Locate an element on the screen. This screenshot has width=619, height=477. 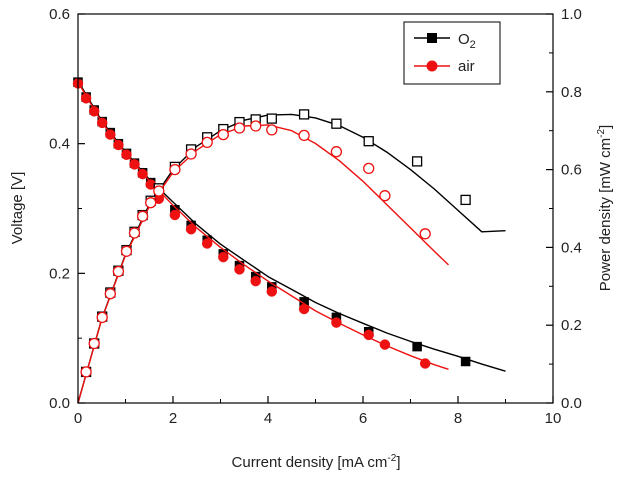
y2-tick-label: 1.0 is located at coordinates (571, 14).